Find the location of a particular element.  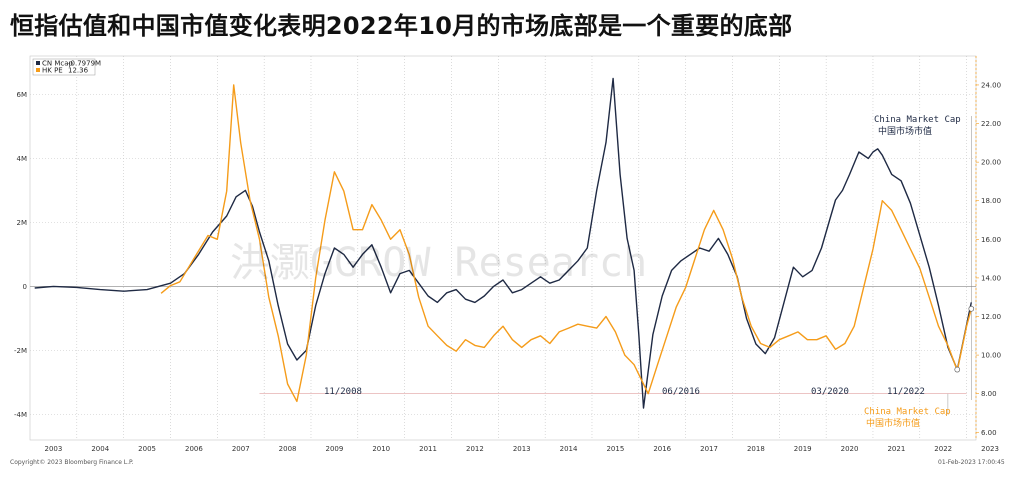

x-tick-label-2023: 2023 is located at coordinates (990, 449).